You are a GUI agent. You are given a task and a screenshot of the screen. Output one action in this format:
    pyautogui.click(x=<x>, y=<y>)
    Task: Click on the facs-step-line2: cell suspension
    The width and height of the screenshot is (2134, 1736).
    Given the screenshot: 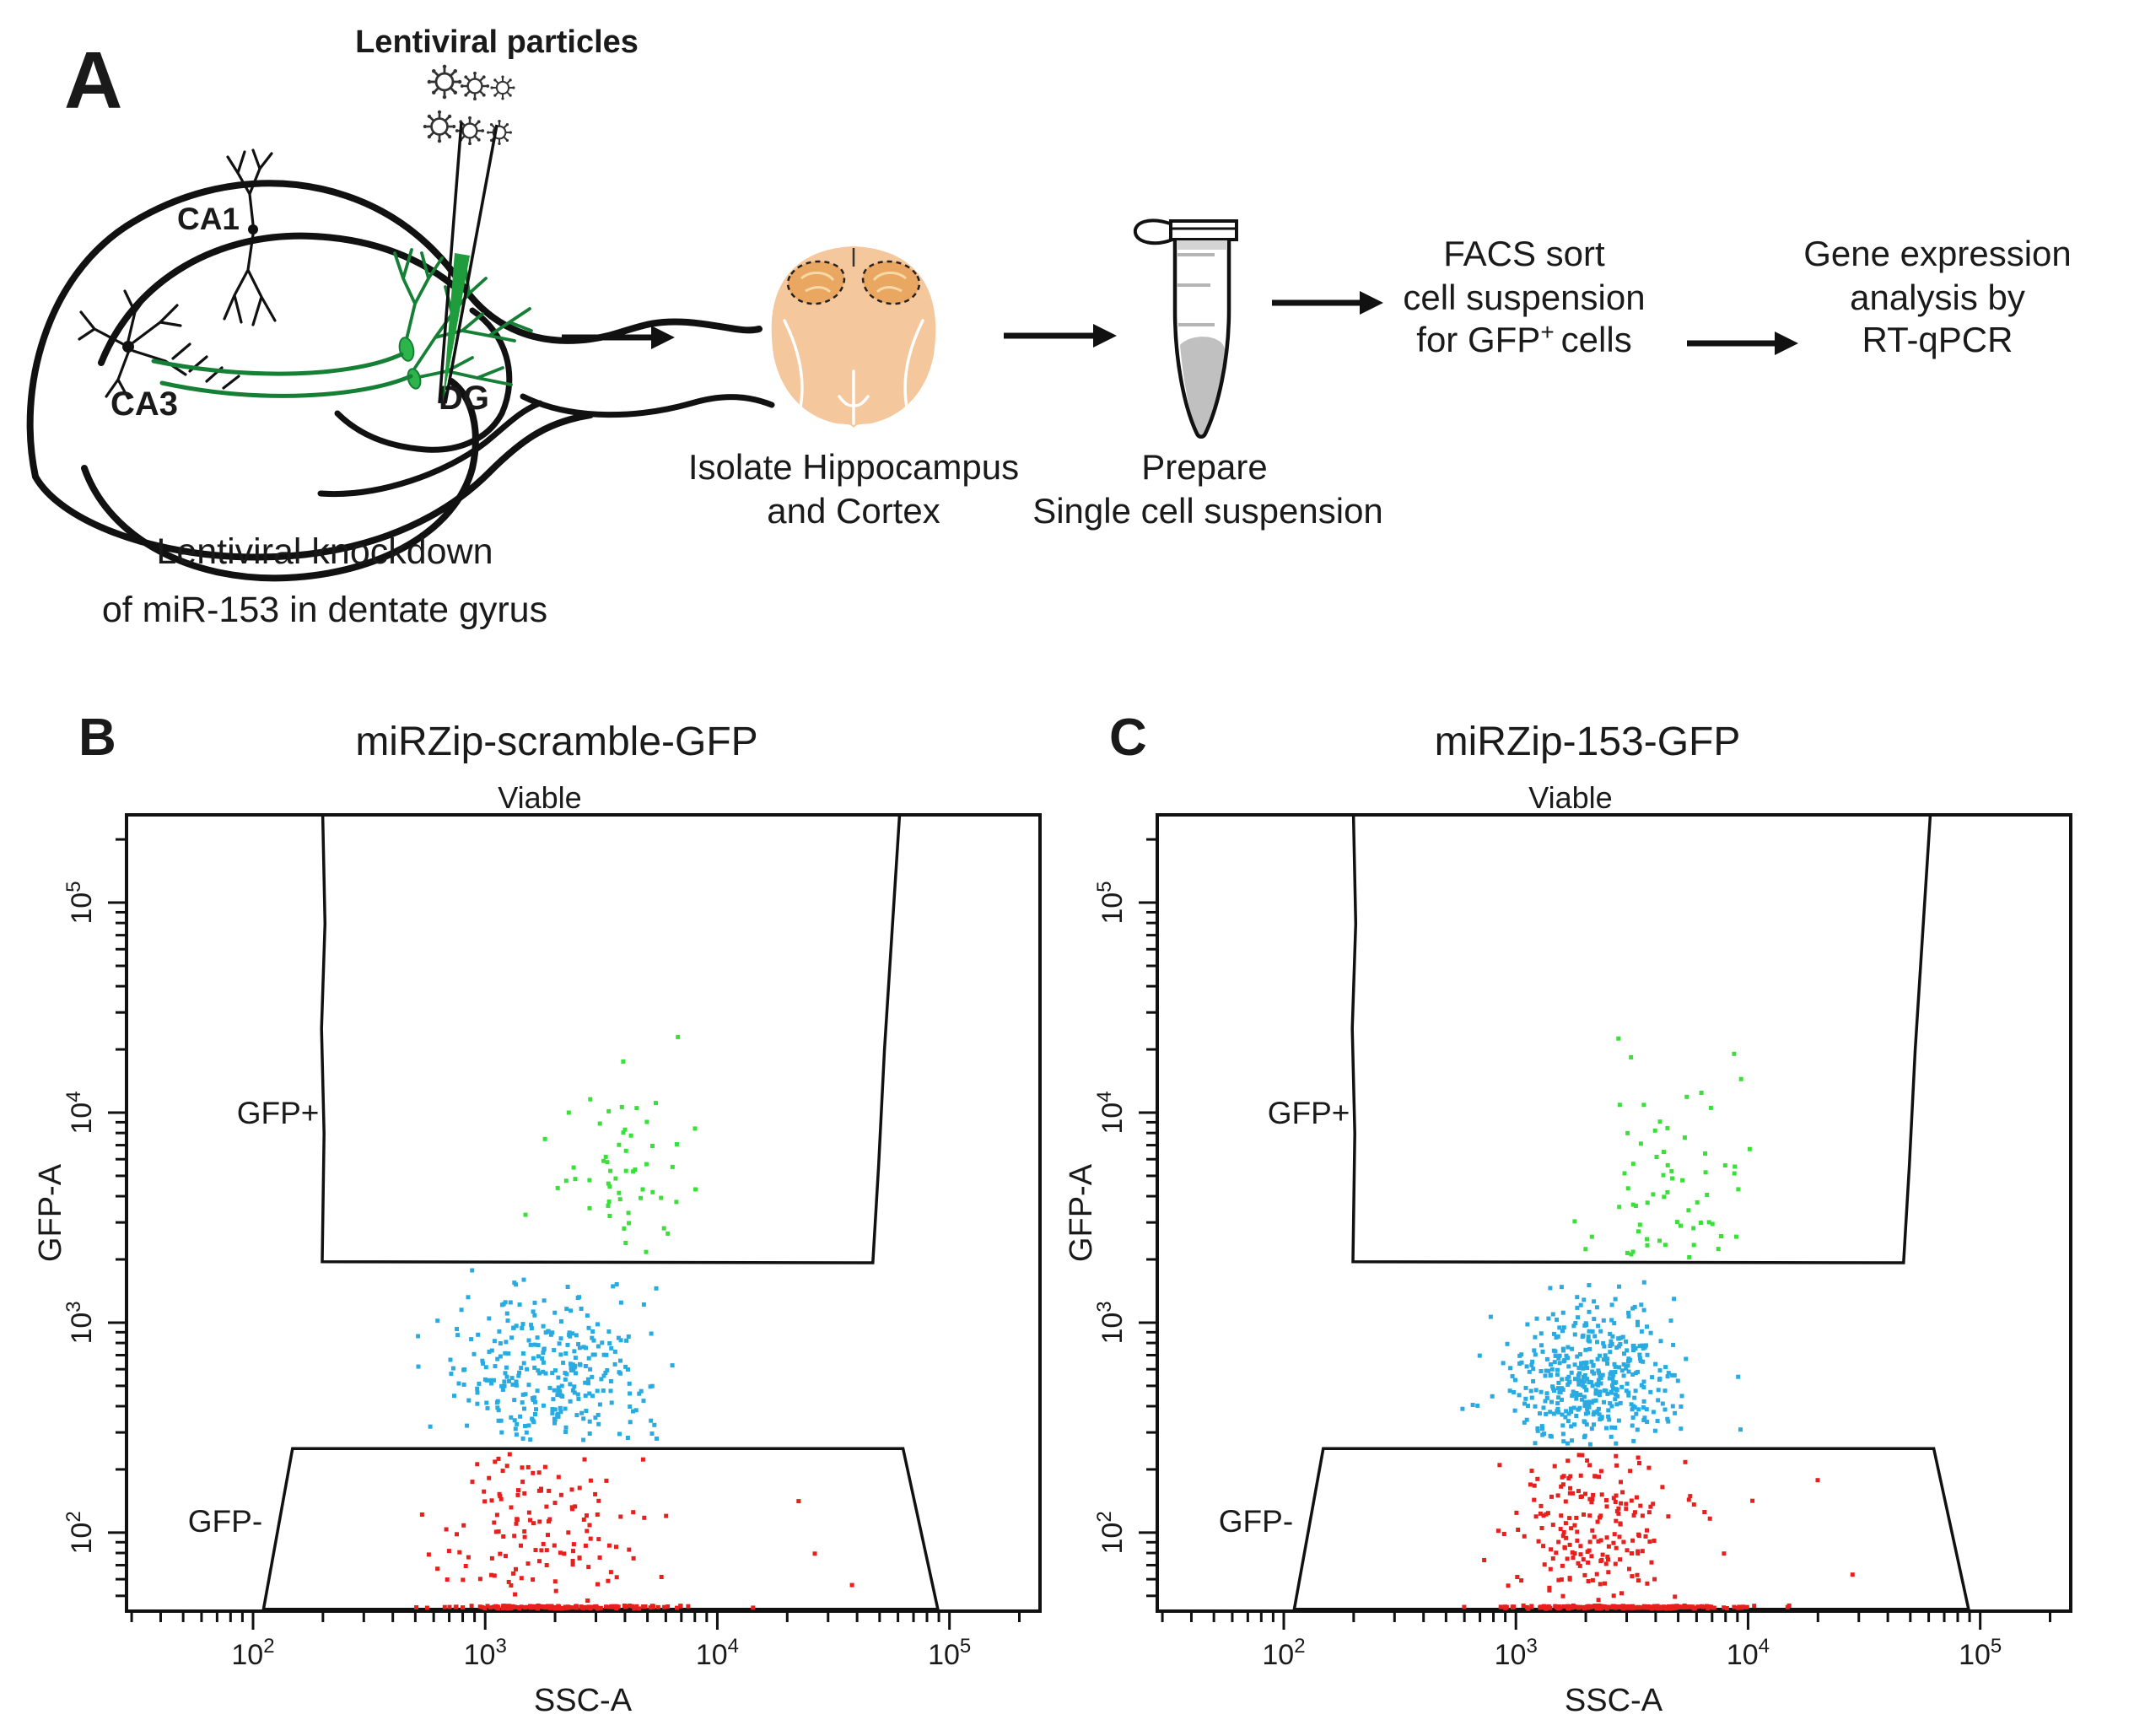 What is the action you would take?
    pyautogui.click(x=1524, y=297)
    